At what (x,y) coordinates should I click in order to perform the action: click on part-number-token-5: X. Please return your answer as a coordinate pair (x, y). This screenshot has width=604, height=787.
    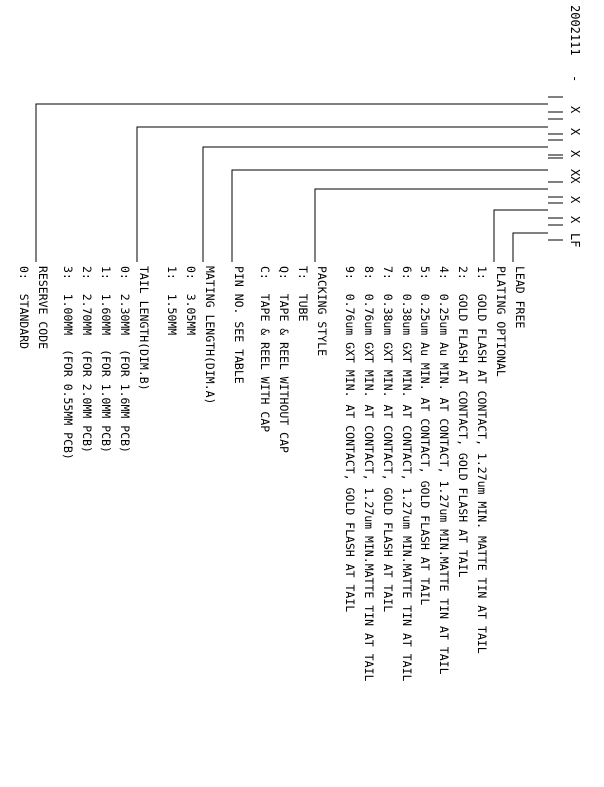
    Looking at the image, I should click on (575, 200).